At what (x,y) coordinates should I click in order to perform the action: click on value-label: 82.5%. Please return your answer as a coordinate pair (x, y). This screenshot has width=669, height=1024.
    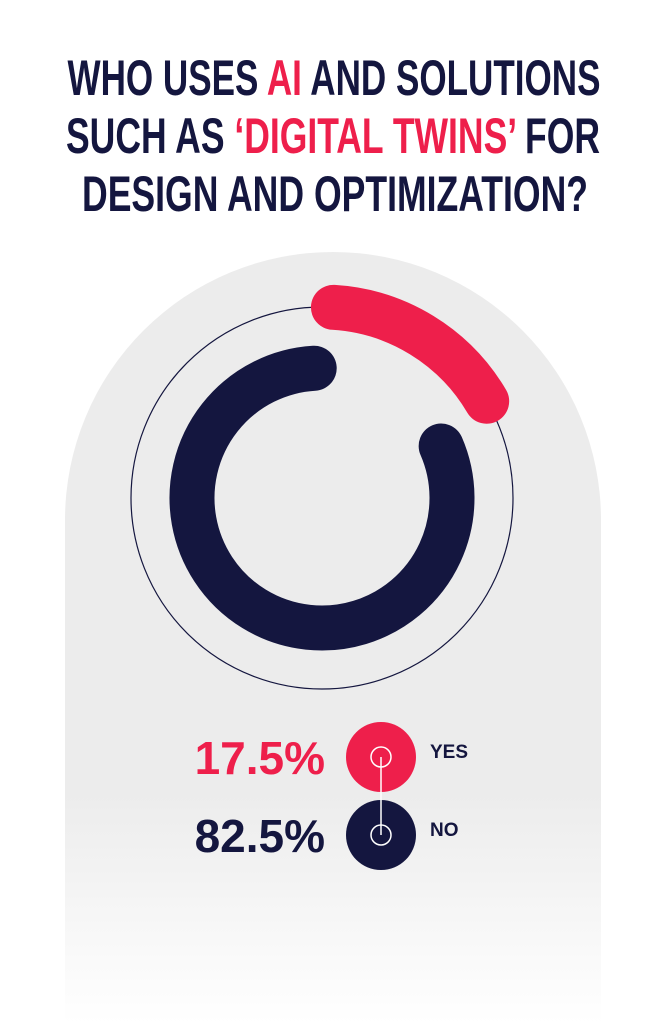
    Looking at the image, I should click on (260, 836).